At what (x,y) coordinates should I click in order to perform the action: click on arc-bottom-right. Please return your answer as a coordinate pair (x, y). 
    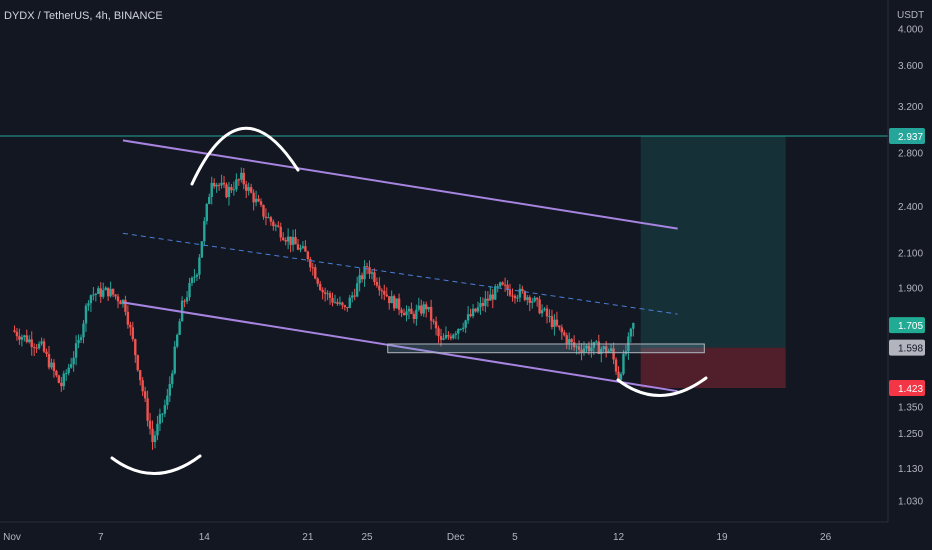
    Looking at the image, I should click on (662, 386).